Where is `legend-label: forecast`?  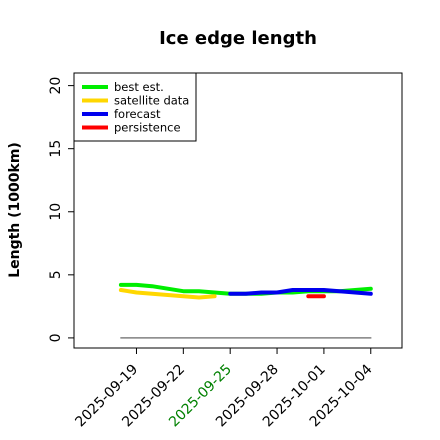
legend-label: forecast is located at coordinates (137, 114).